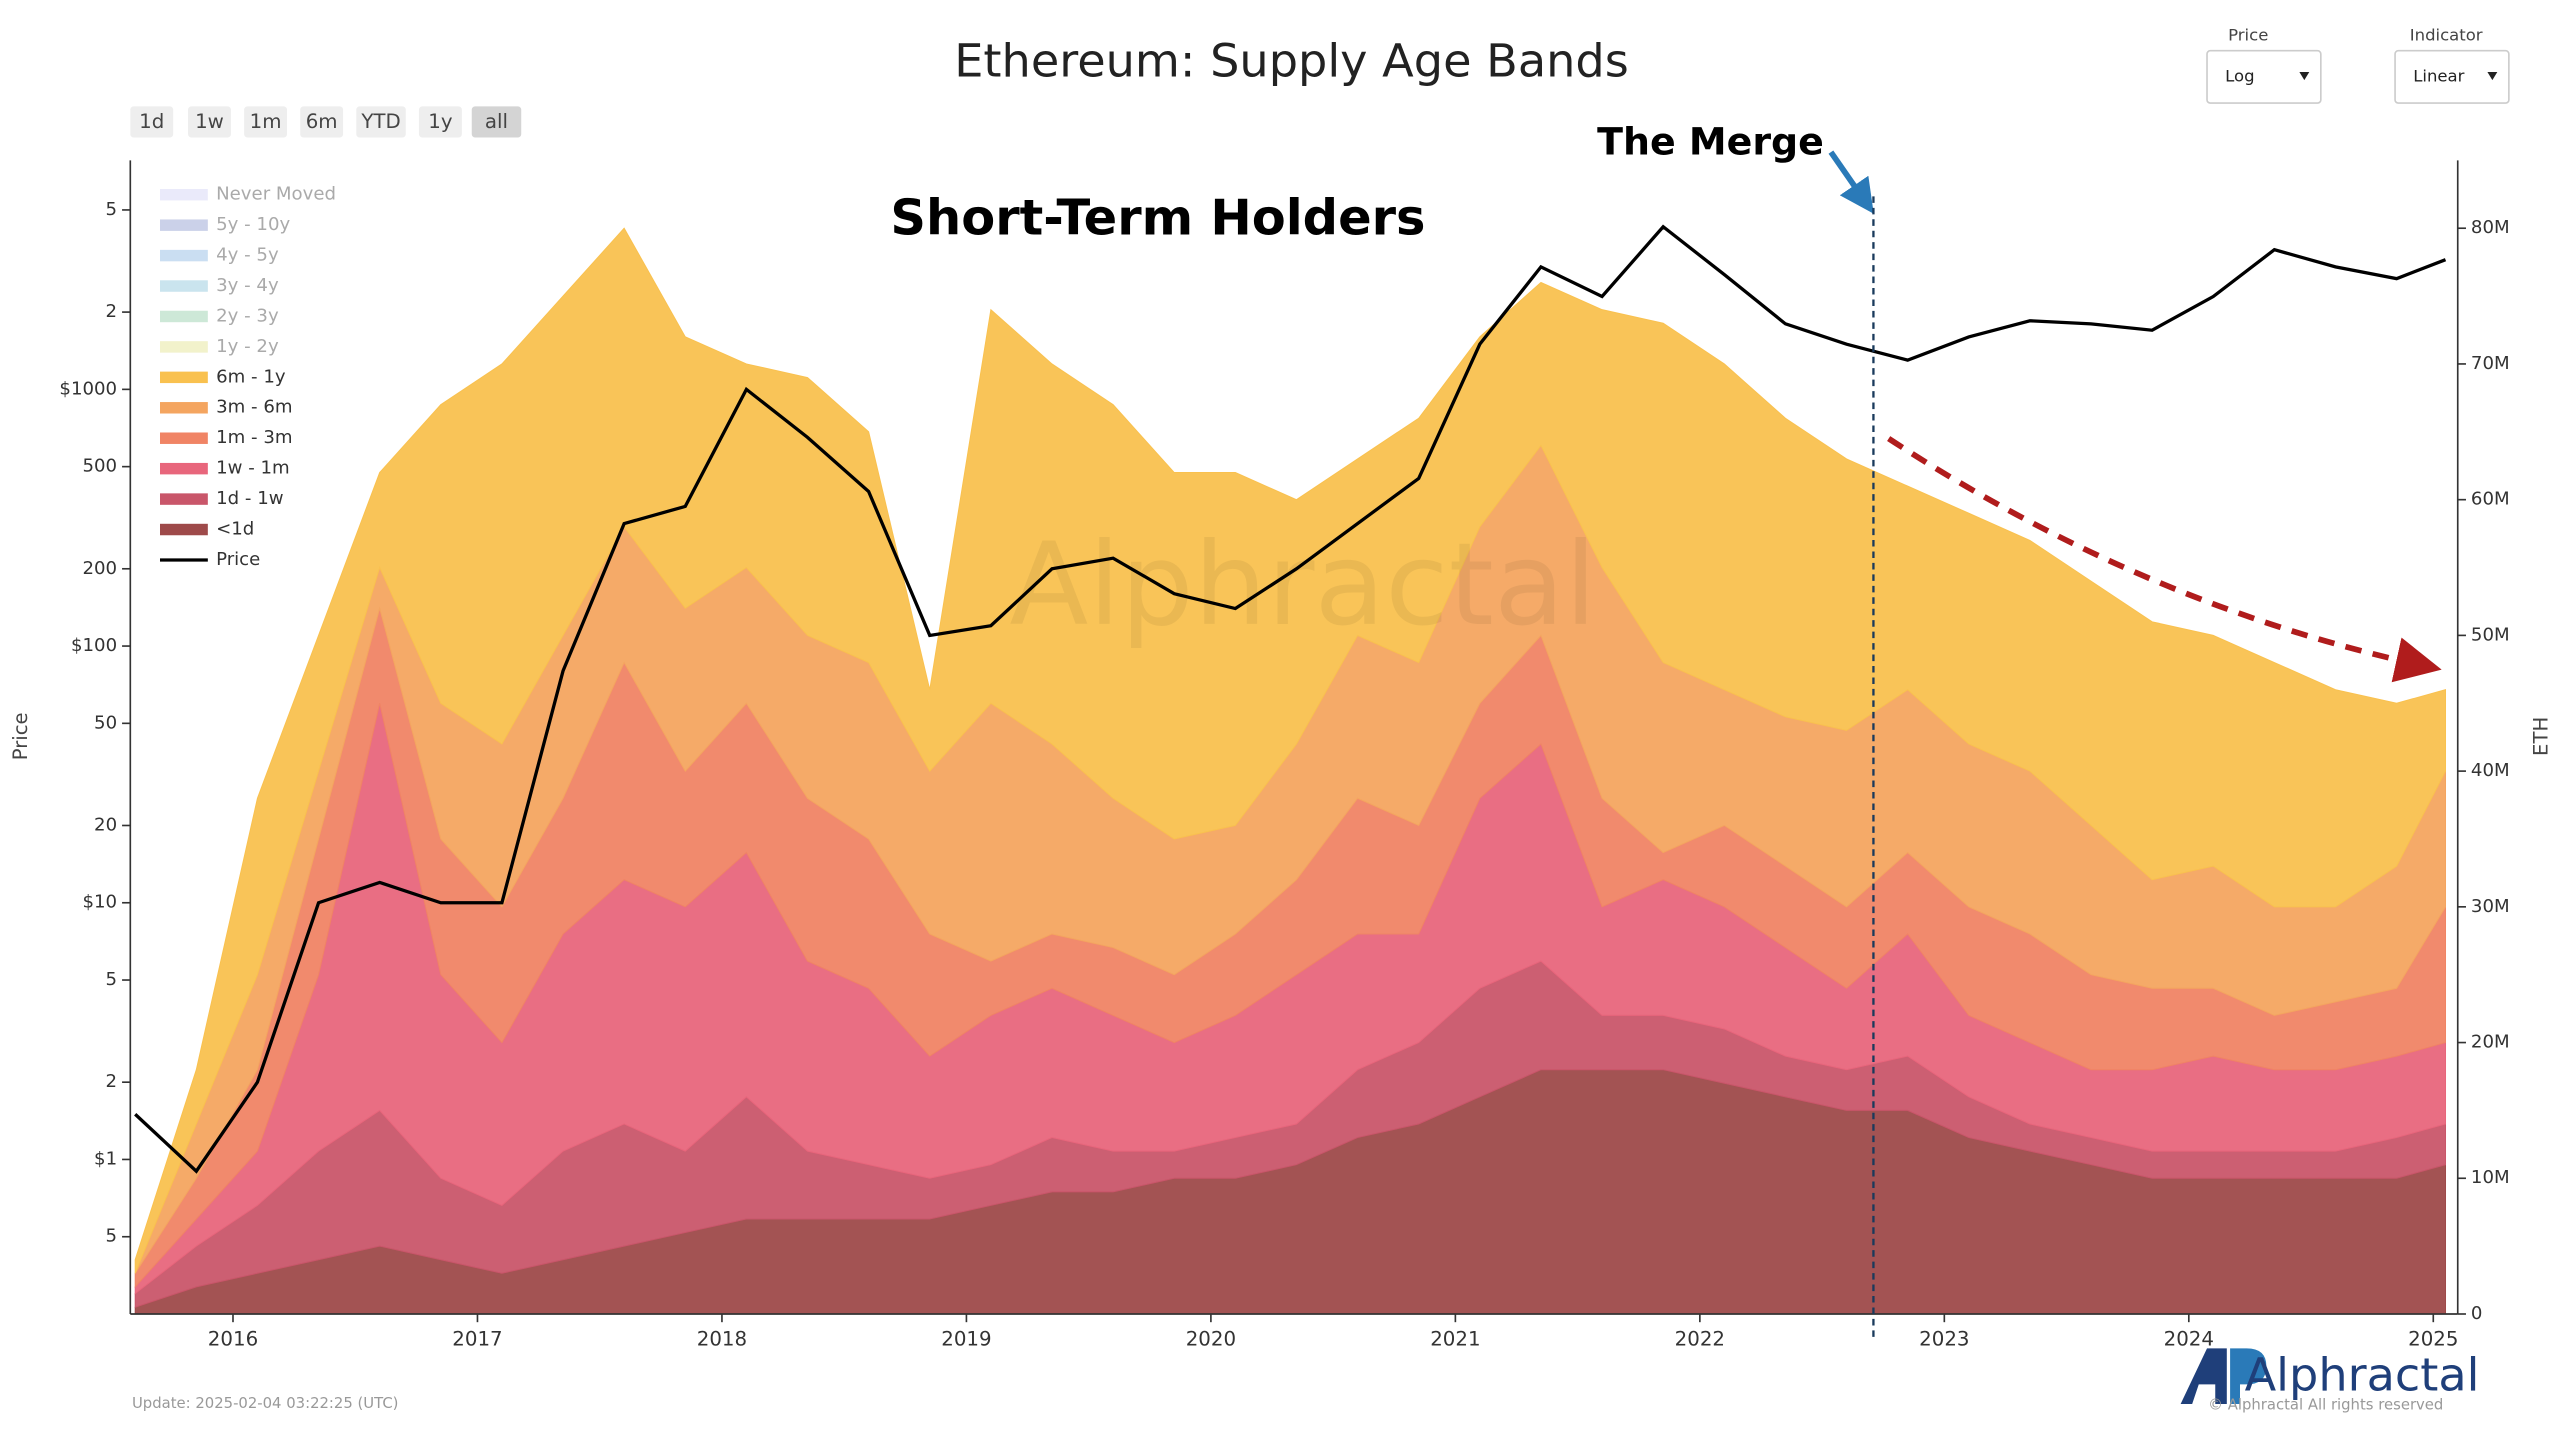  Describe the element at coordinates (210, 559) in the screenshot. I see `legend-item: Price` at that location.